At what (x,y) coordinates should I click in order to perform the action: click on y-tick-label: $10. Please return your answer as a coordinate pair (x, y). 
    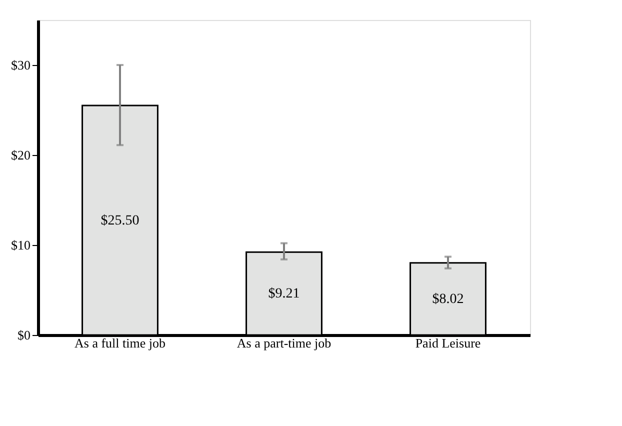
    Looking at the image, I should click on (20, 245).